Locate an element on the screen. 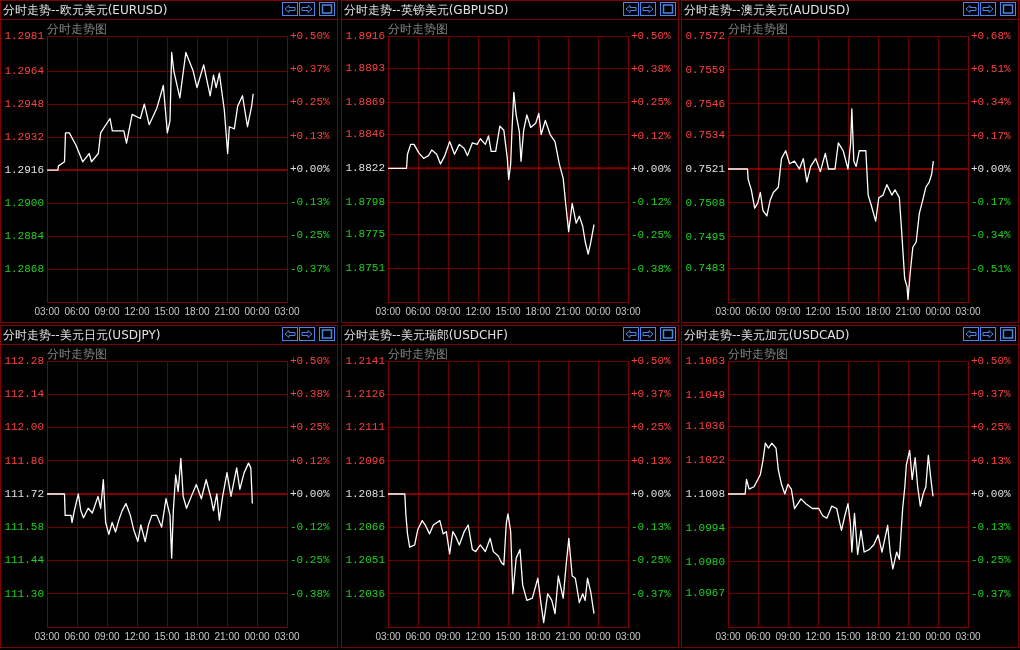 This screenshot has height=650, width=1020. y2-tick-label: +0.51% is located at coordinates (991, 69).